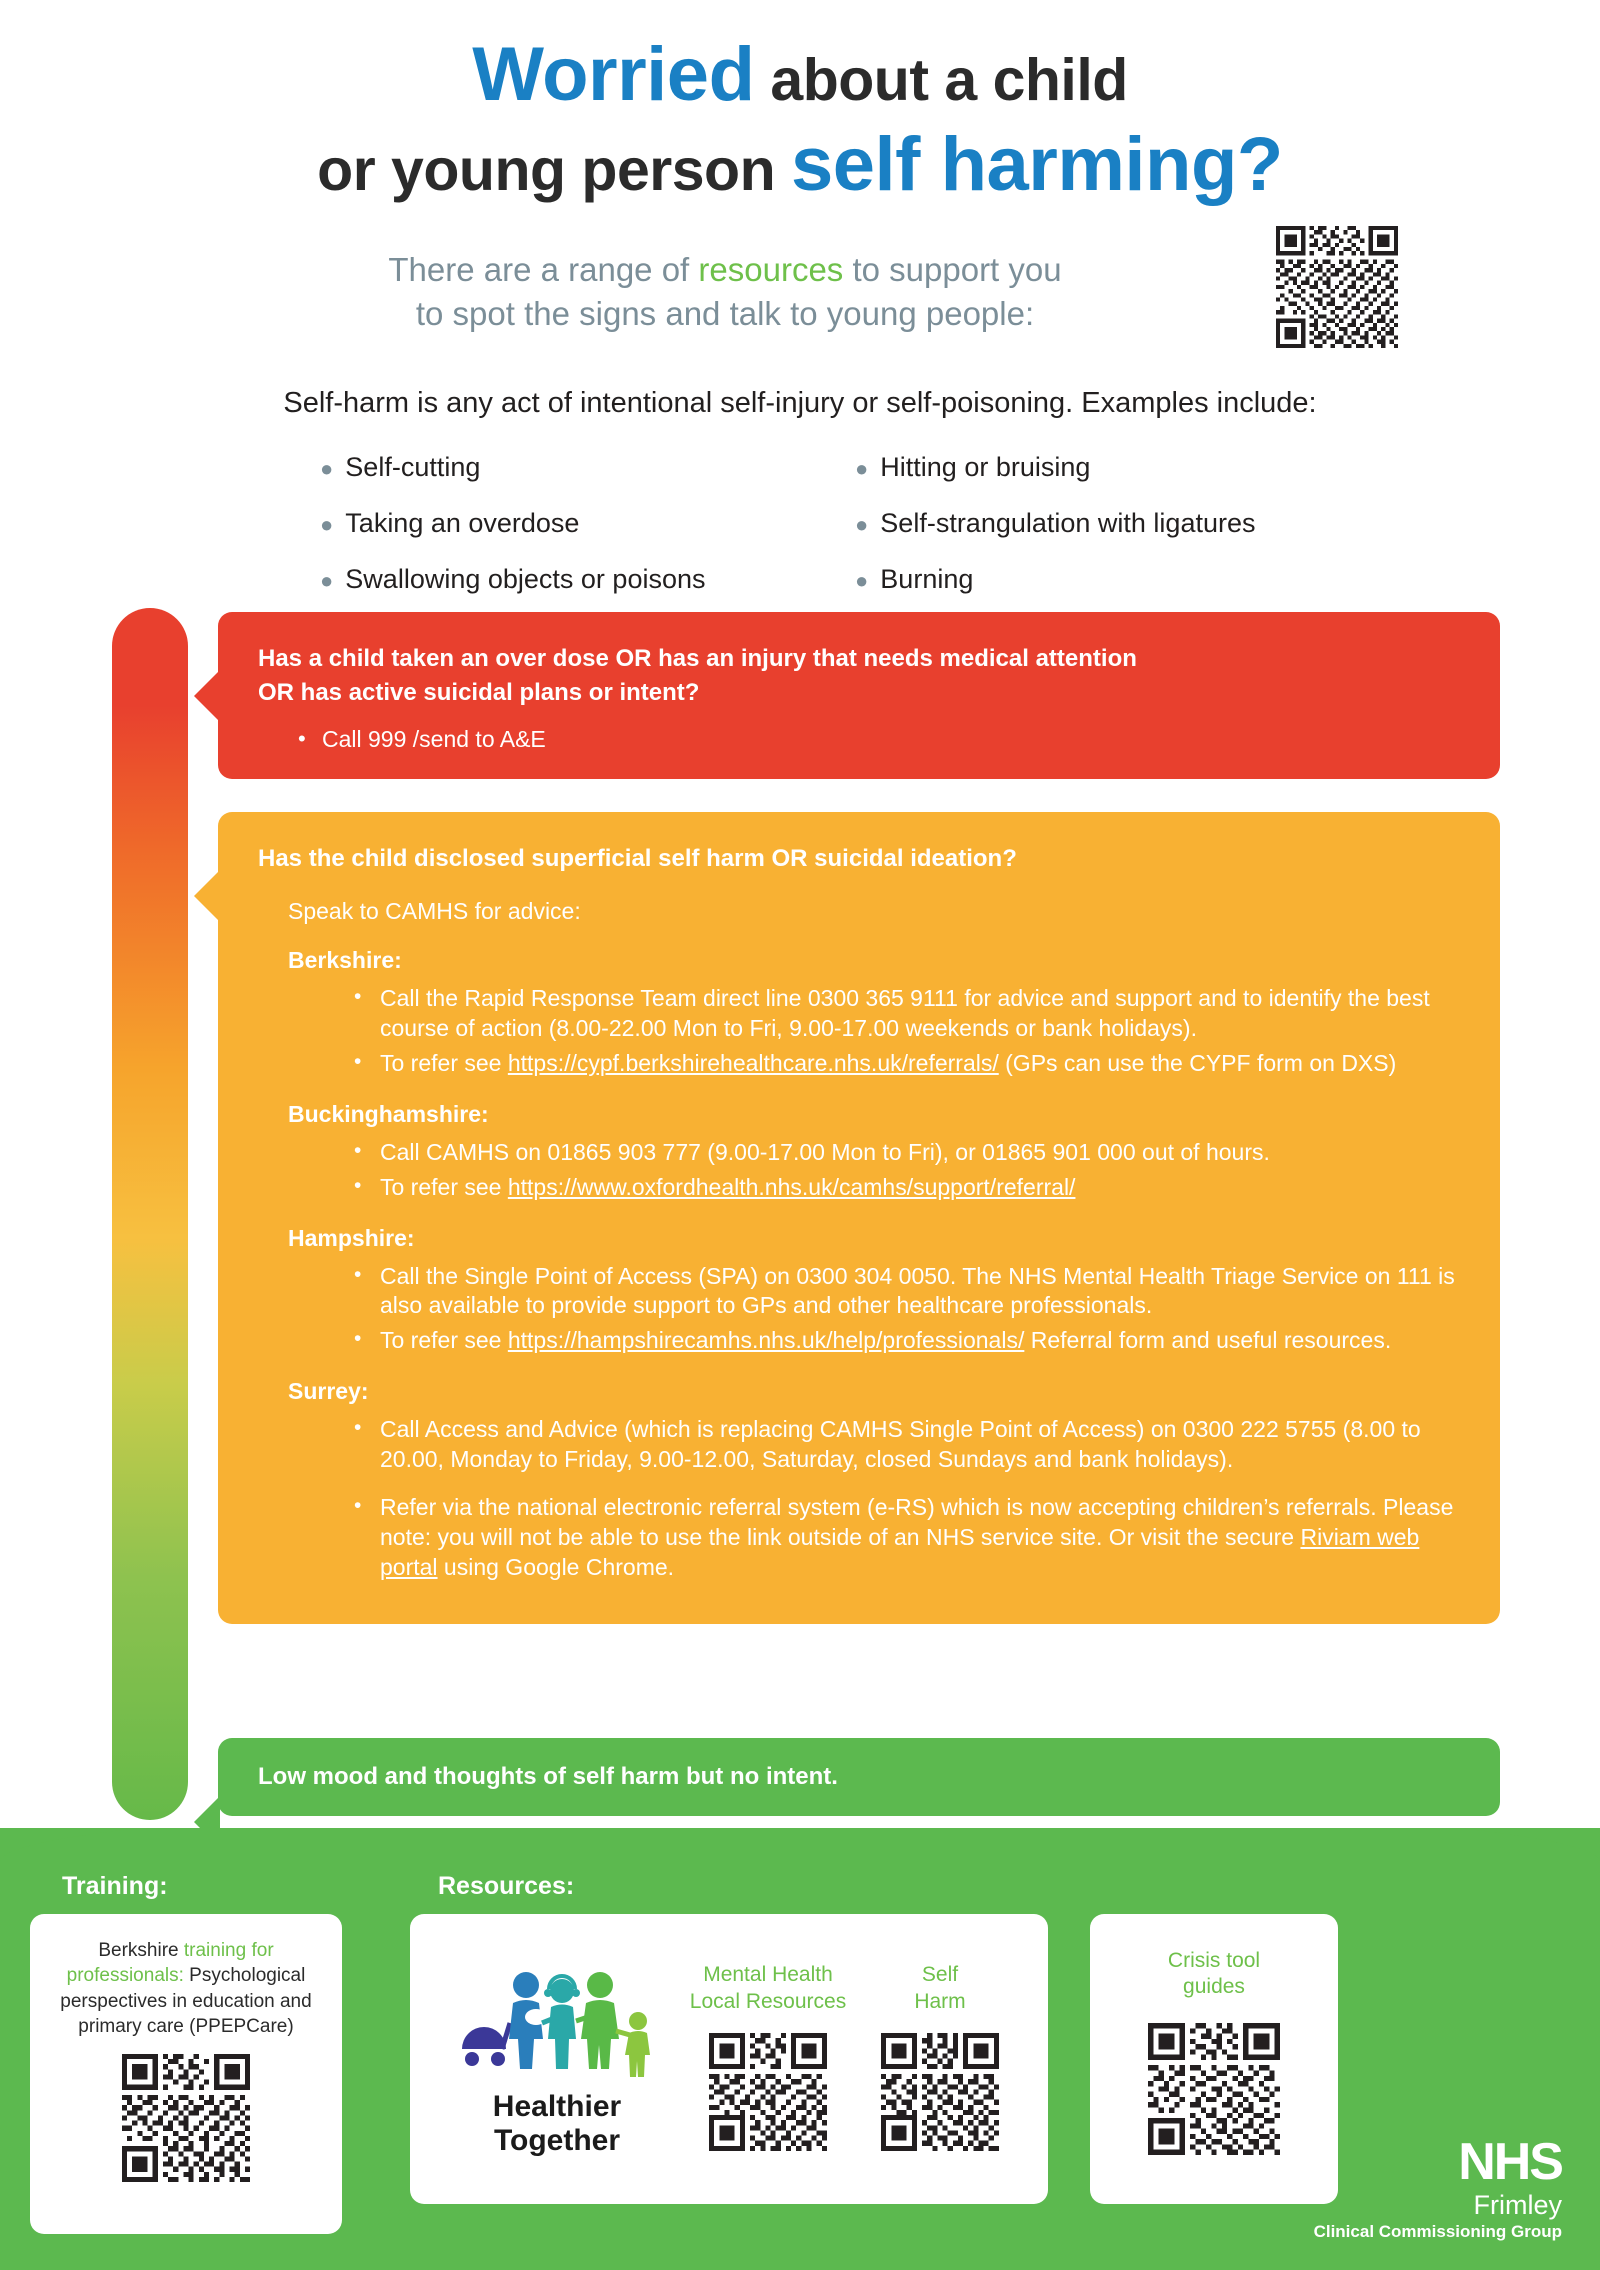  I want to click on qr-code-self-harm, so click(940, 2094).